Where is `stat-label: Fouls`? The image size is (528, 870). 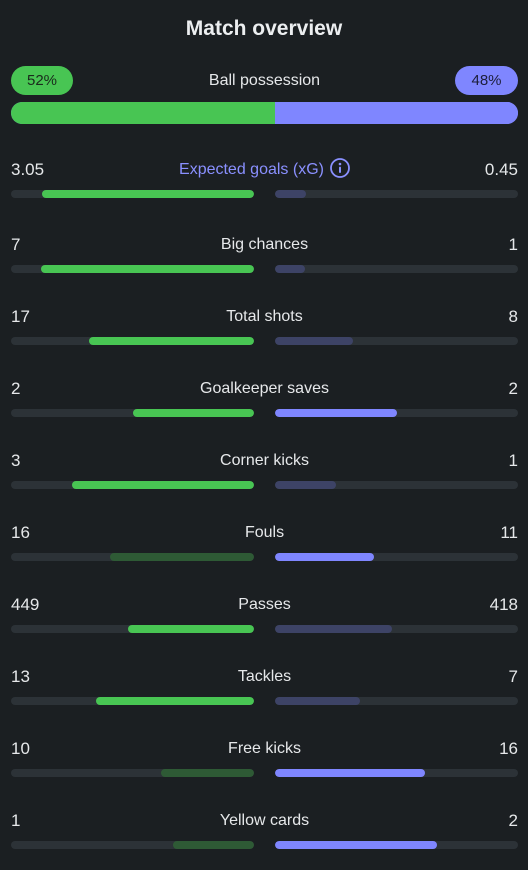 stat-label: Fouls is located at coordinates (264, 533).